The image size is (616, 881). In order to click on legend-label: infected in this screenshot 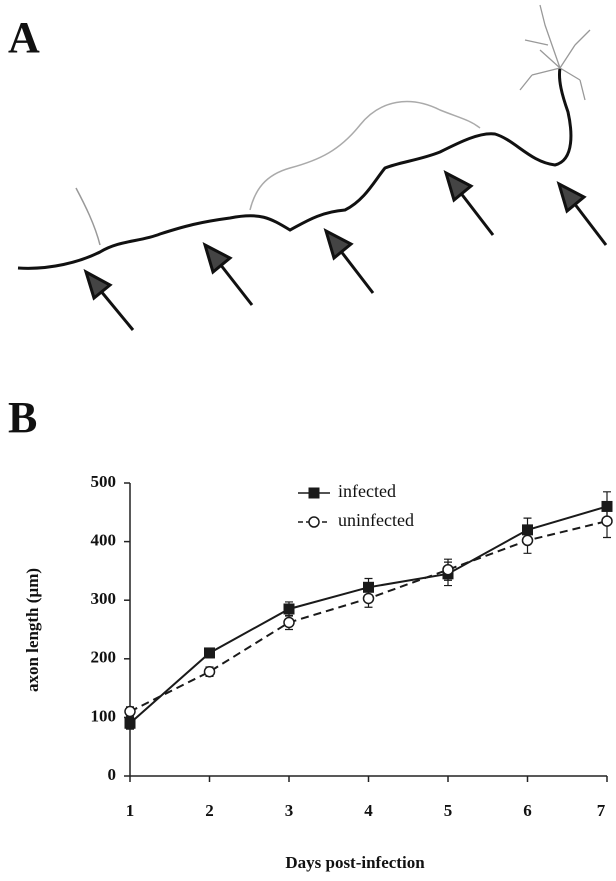, I will do `click(367, 491)`.